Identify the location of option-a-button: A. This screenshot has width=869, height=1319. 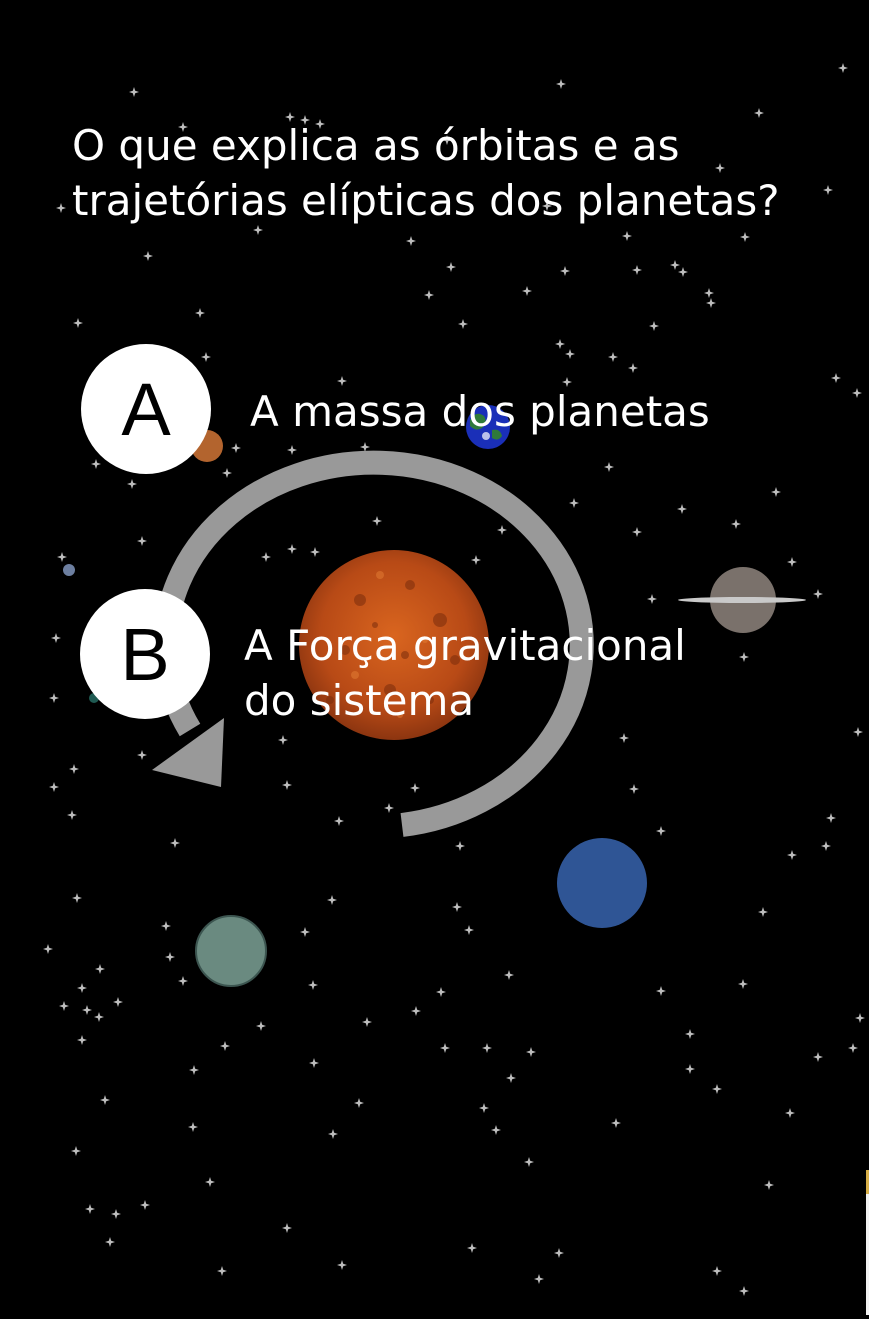
(146, 409).